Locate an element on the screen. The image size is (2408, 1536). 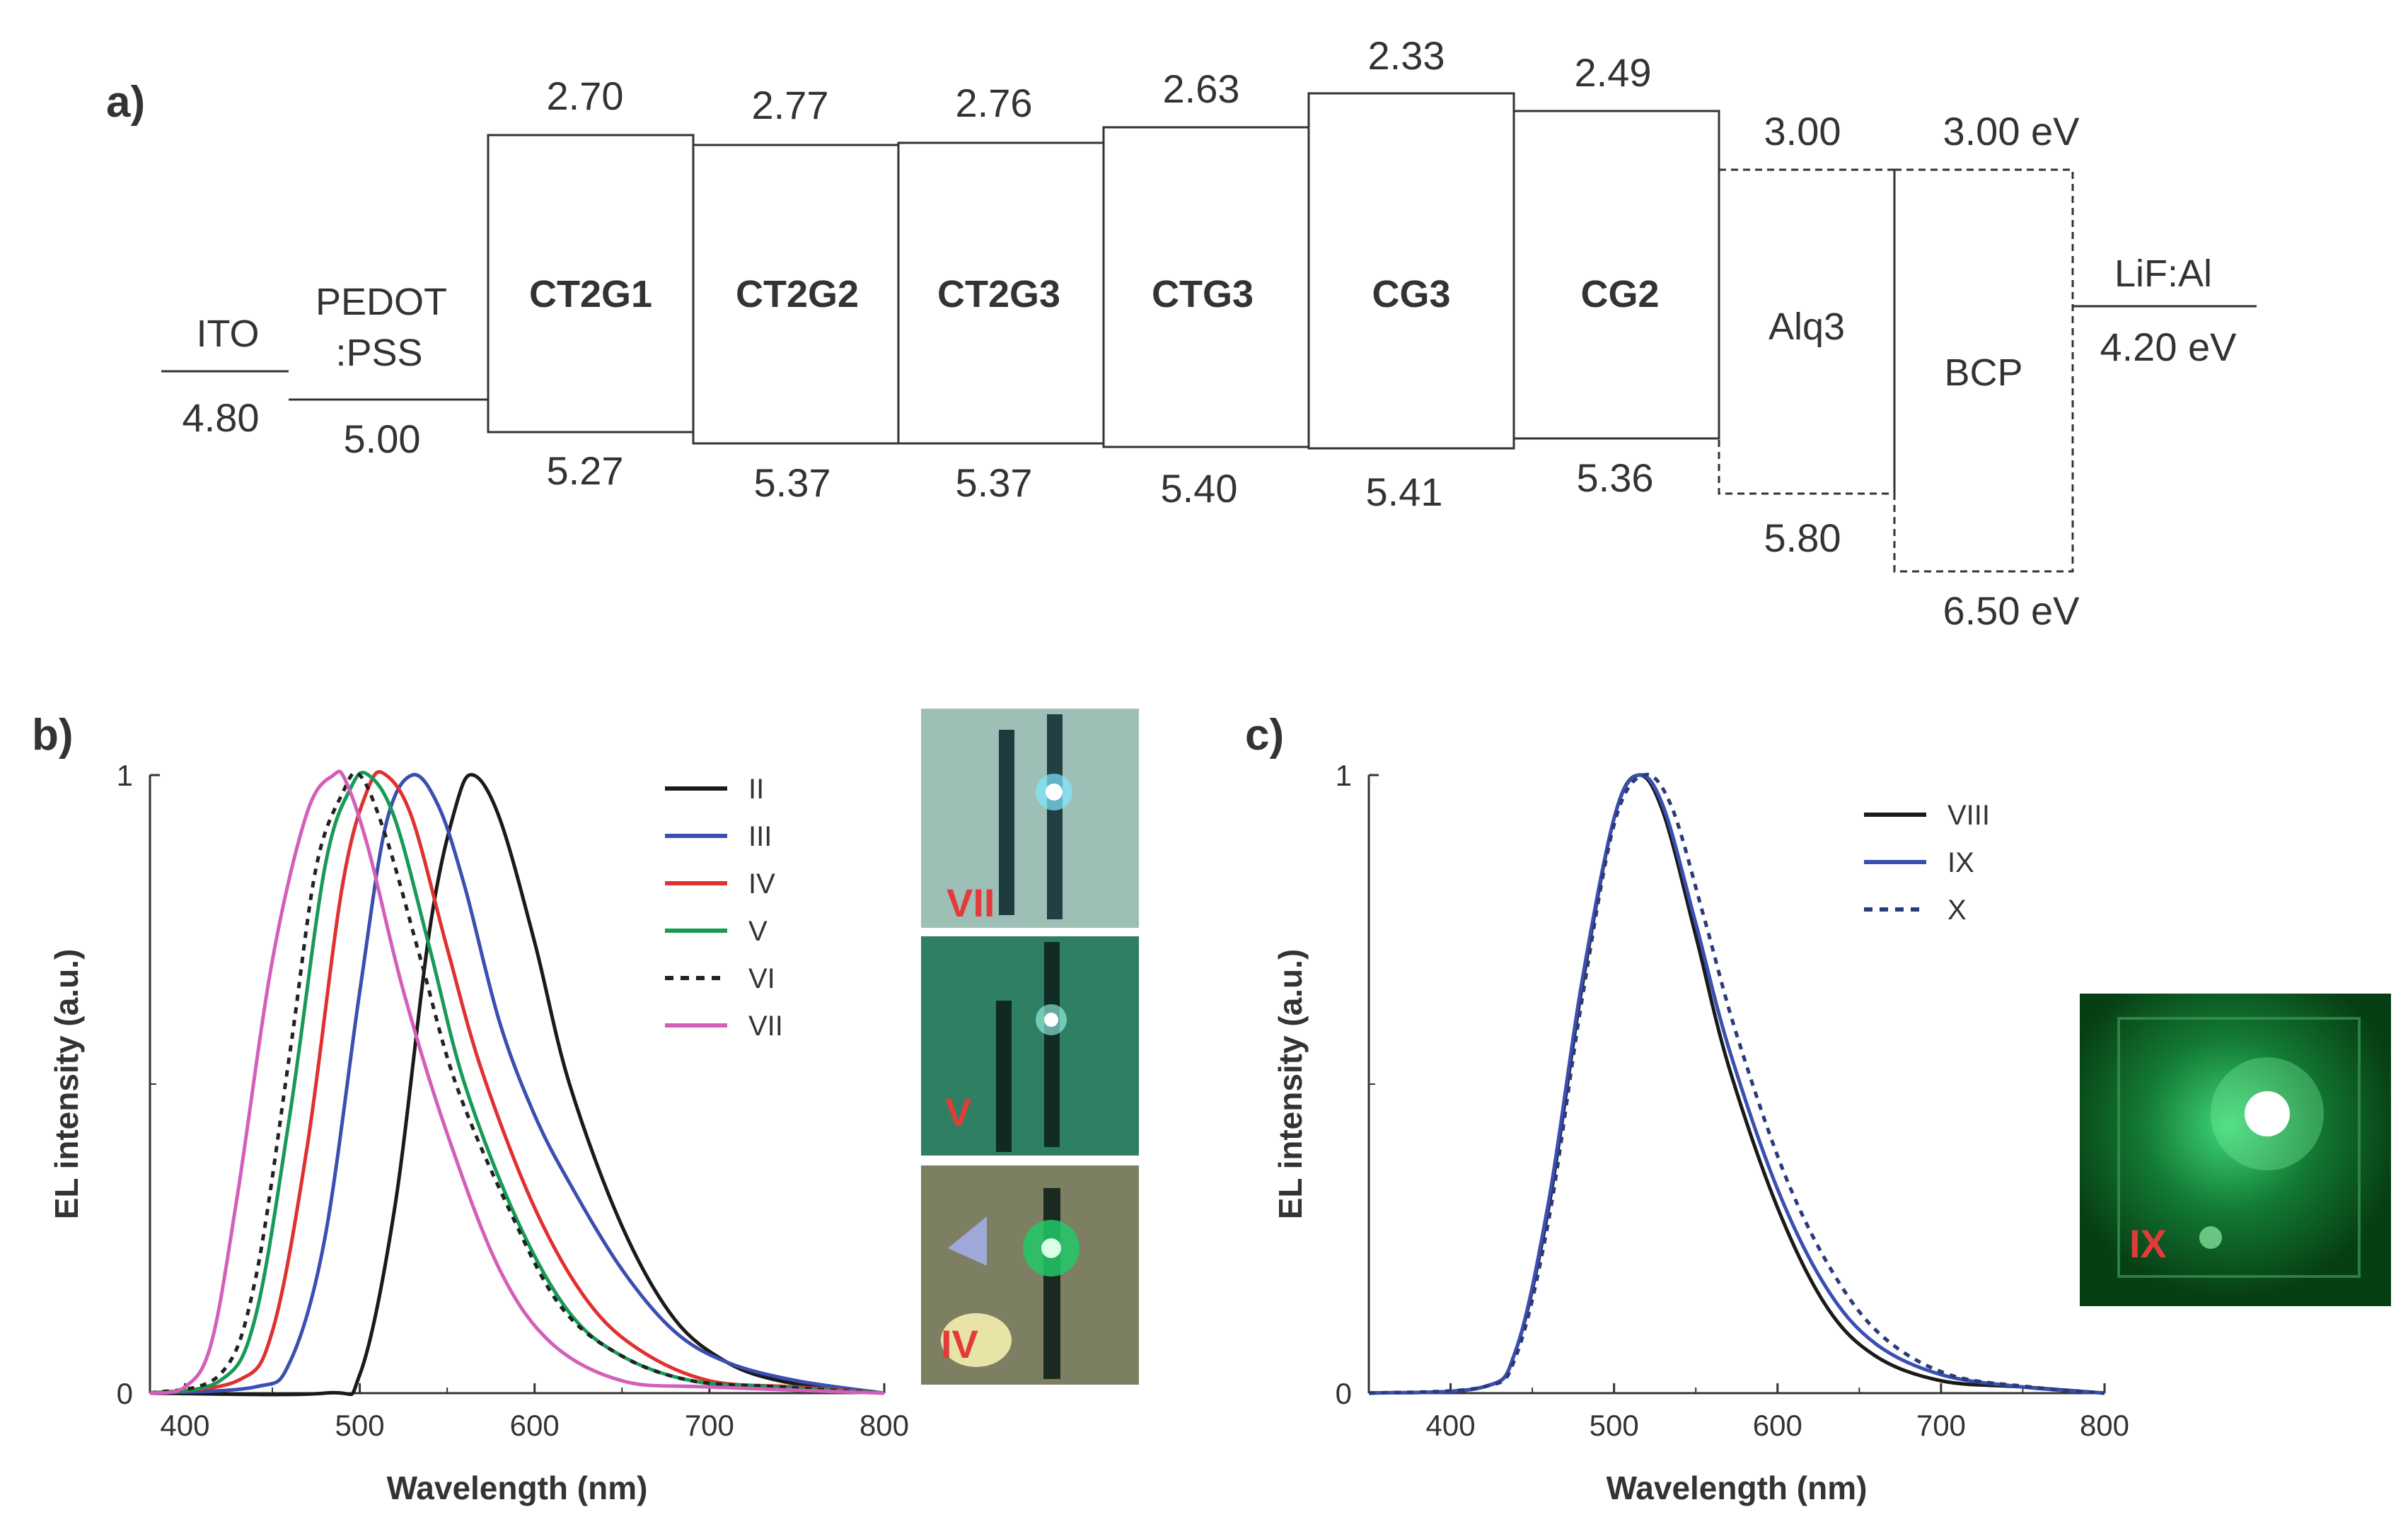
cg2-homo: 5.36 is located at coordinates (1615, 477).